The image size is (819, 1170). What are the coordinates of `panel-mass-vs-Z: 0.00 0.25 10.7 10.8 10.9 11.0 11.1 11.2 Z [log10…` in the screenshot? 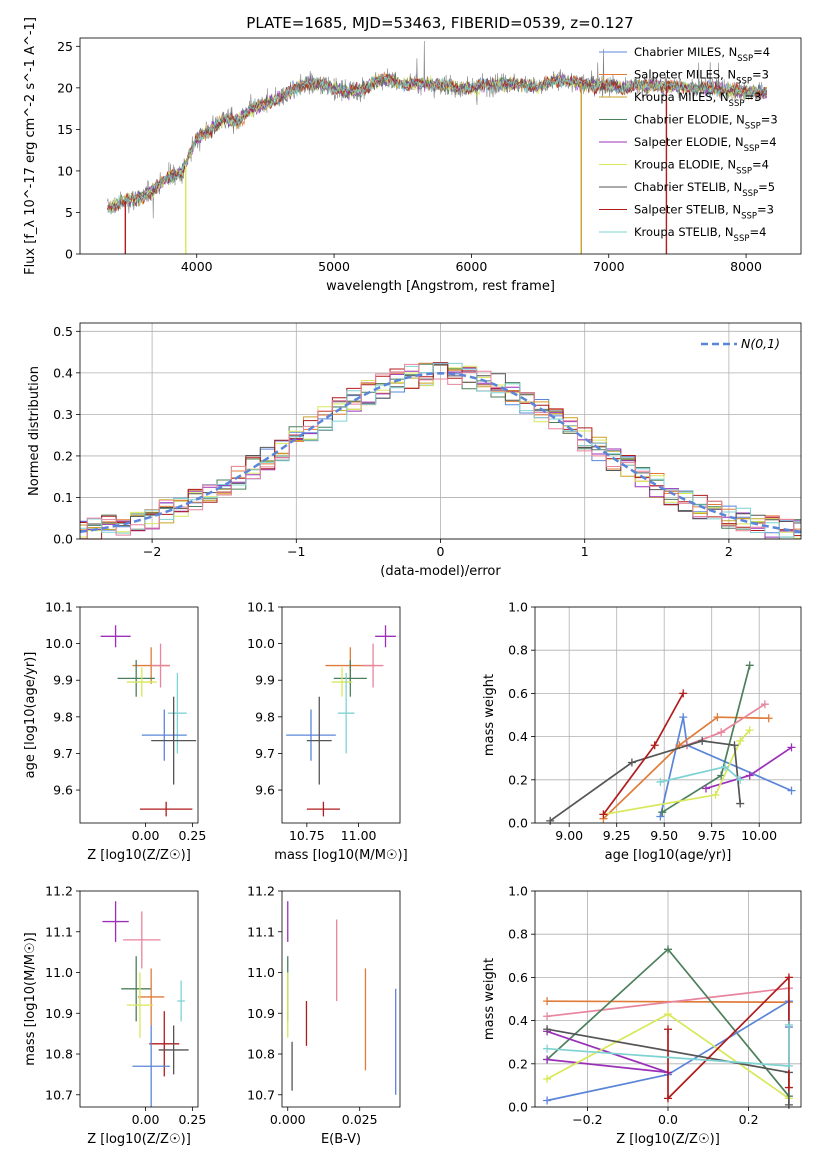 It's located at (114, 1016).